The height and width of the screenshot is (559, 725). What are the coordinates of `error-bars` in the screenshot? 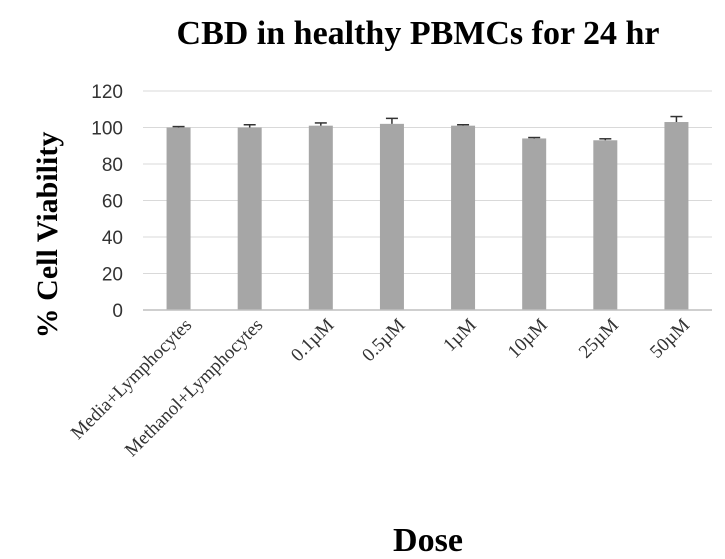 It's located at (427, 128).